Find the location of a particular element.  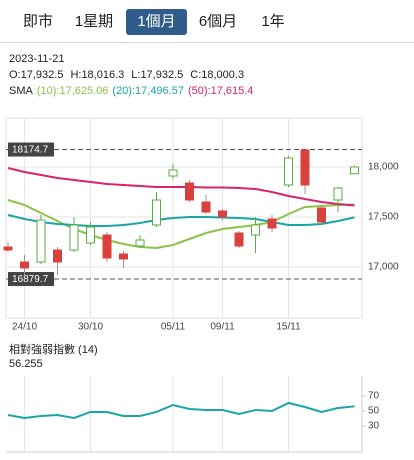

tab: 6個月 is located at coordinates (218, 21).